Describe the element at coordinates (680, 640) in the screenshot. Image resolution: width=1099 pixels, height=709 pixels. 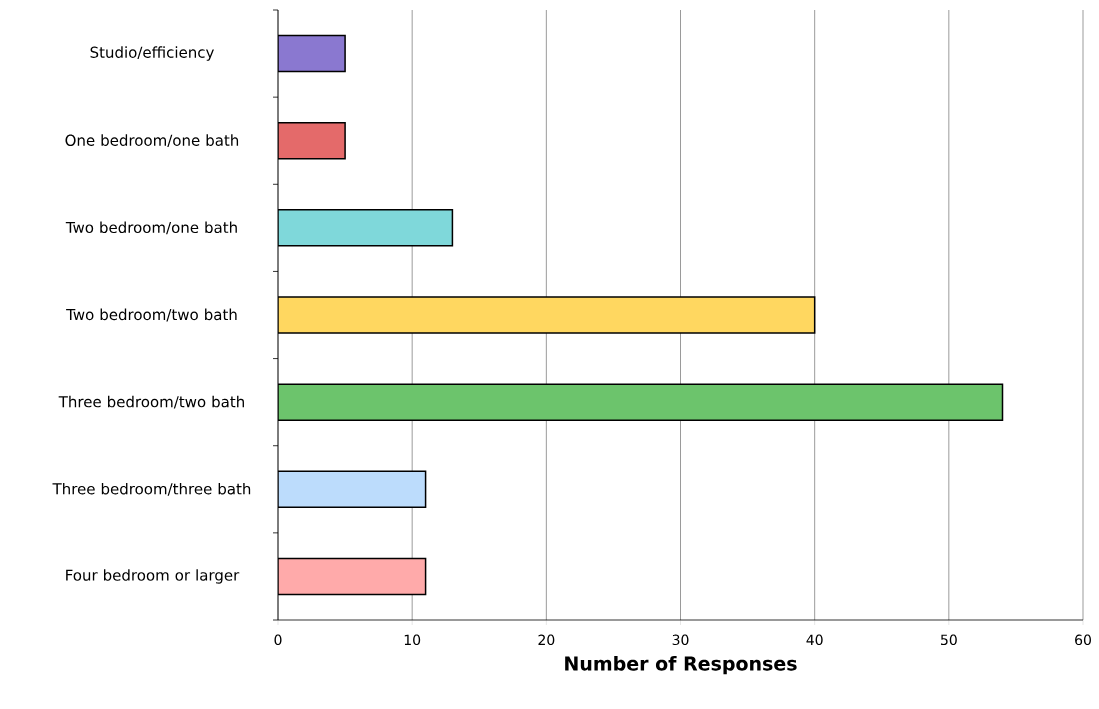
I see `x-tick-label: 30` at that location.